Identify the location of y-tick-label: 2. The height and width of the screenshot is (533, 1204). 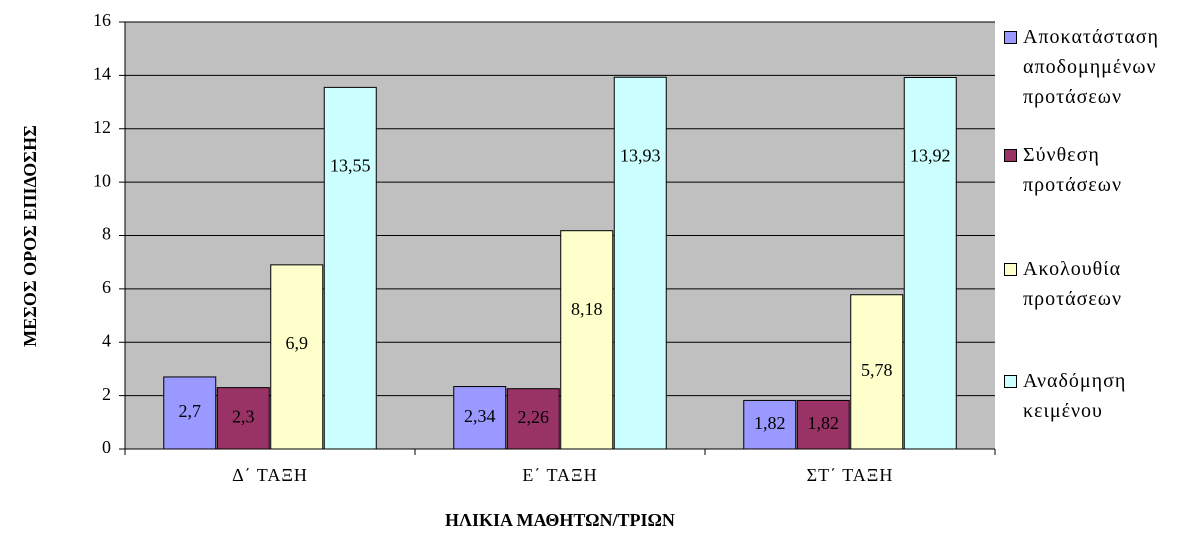
(106, 394).